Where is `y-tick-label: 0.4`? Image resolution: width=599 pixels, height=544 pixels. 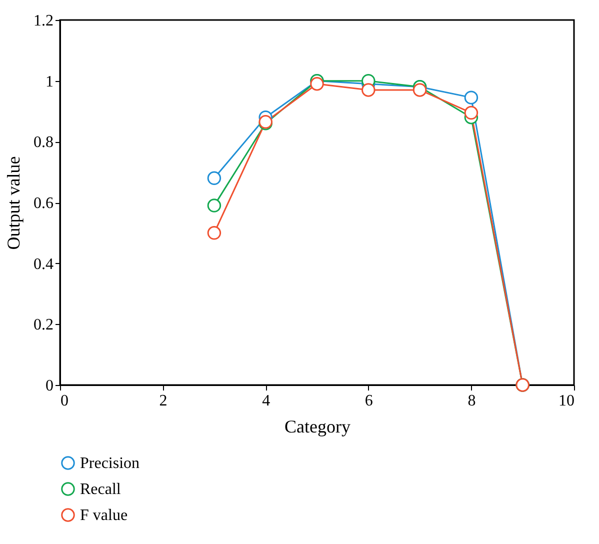 y-tick-label: 0.4 is located at coordinates (44, 264).